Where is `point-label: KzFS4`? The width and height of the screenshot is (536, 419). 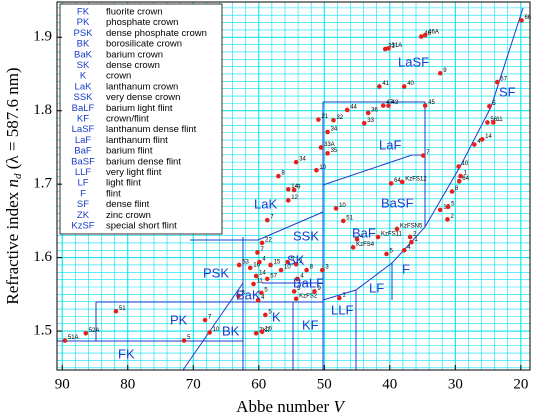 point-label: KzFS4 is located at coordinates (365, 245).